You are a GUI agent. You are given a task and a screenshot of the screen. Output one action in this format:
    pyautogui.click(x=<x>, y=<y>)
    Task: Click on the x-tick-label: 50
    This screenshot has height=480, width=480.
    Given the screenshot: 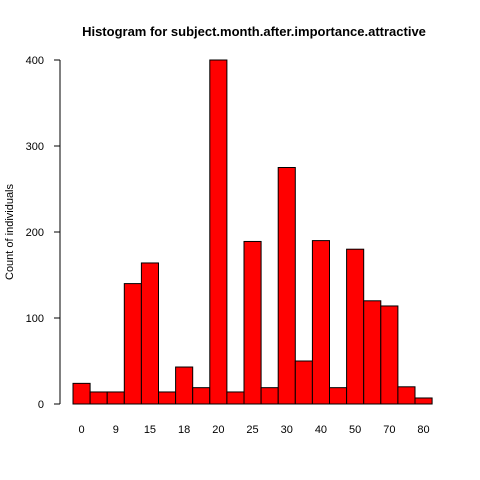 What is the action you would take?
    pyautogui.click(x=355, y=430)
    